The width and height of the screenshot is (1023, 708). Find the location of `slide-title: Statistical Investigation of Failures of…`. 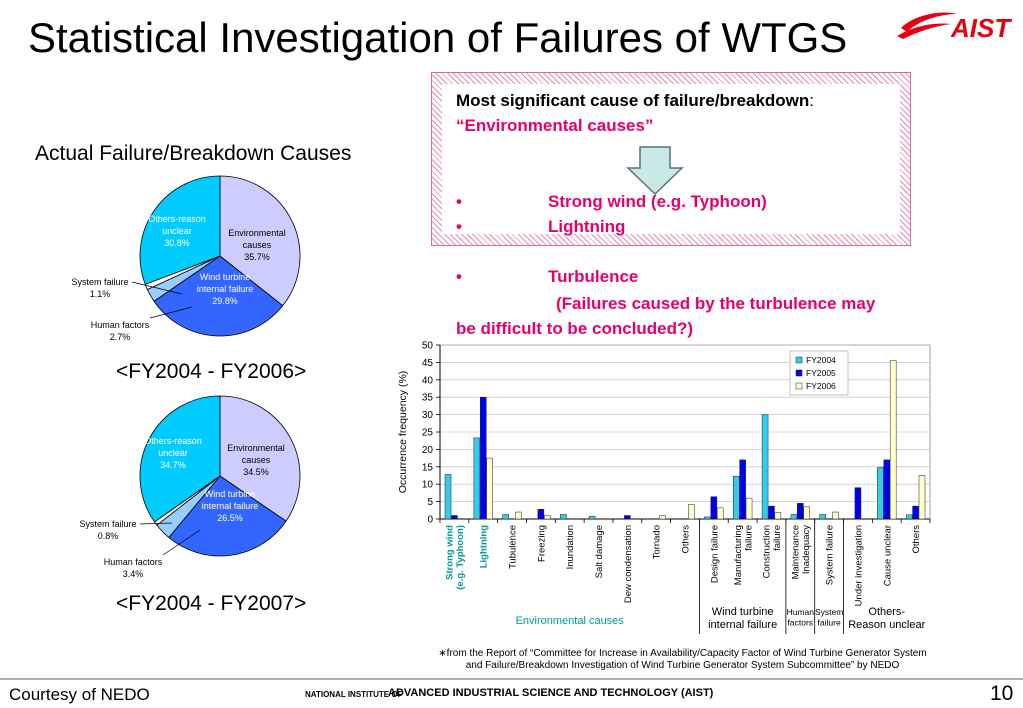

slide-title: Statistical Investigation of Failures of… is located at coordinates (438, 37).